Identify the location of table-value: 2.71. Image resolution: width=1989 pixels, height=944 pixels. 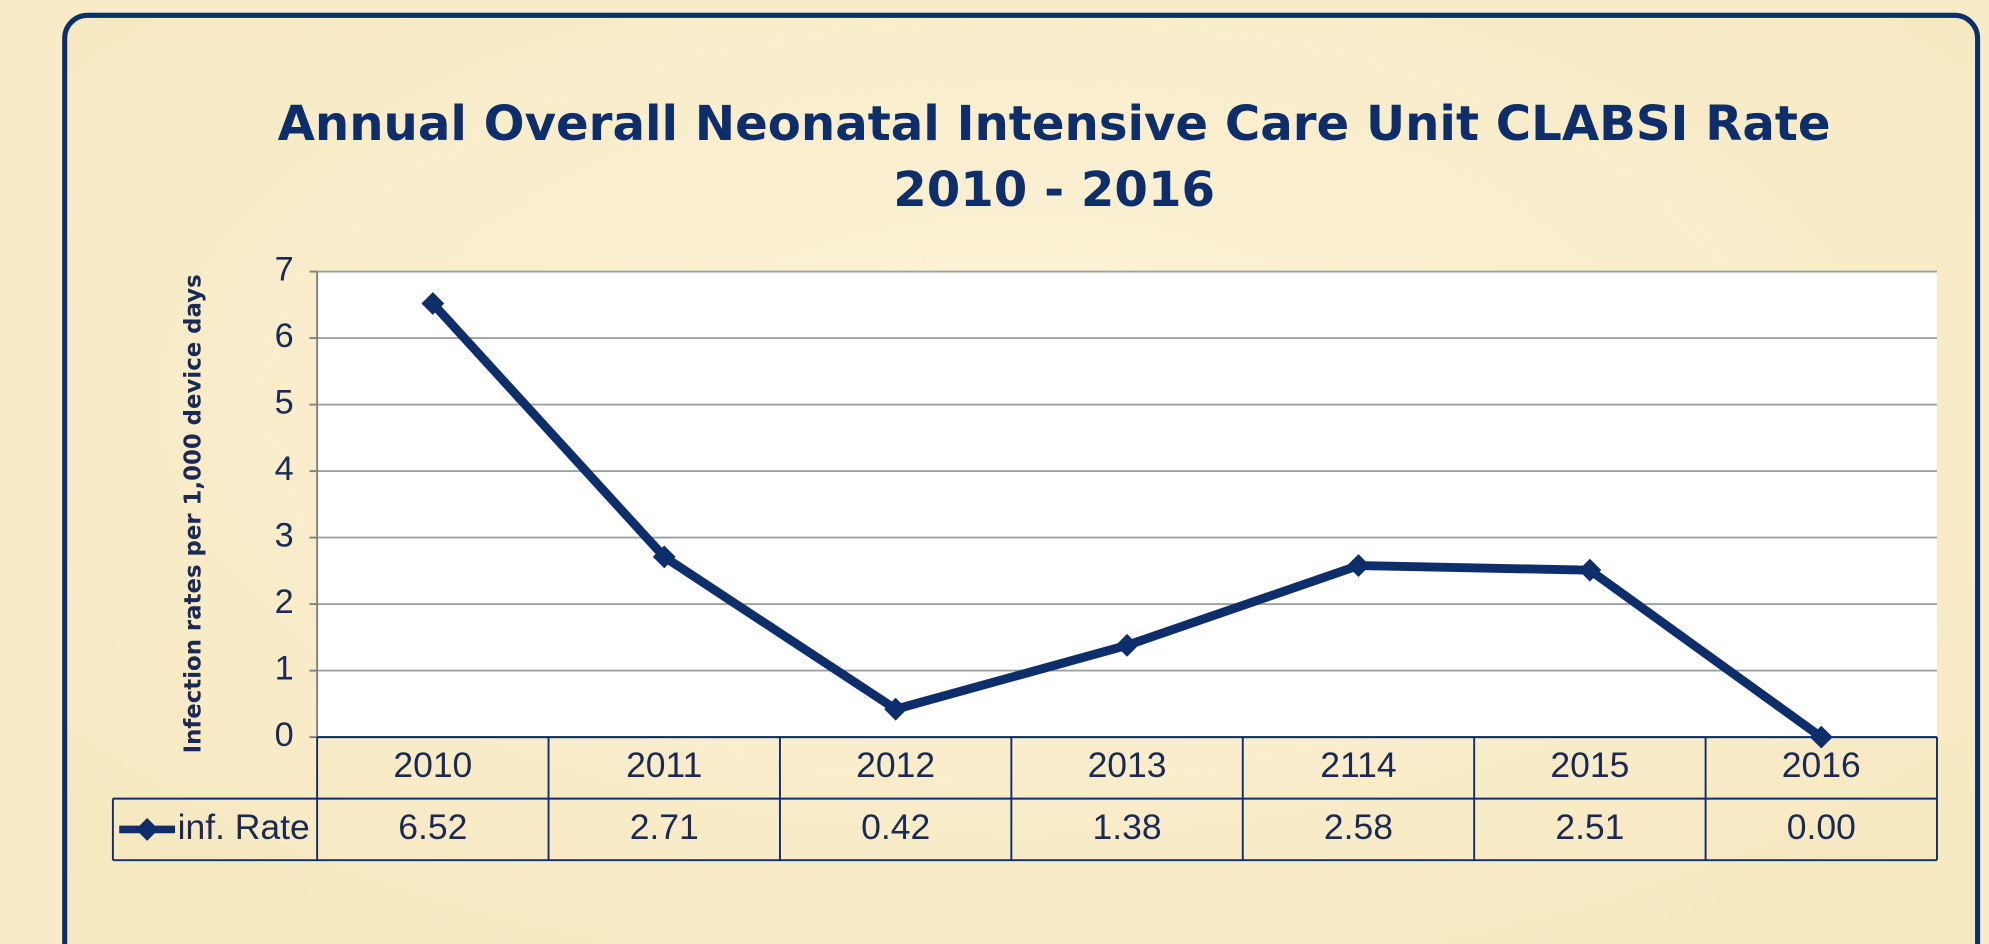
(664, 827).